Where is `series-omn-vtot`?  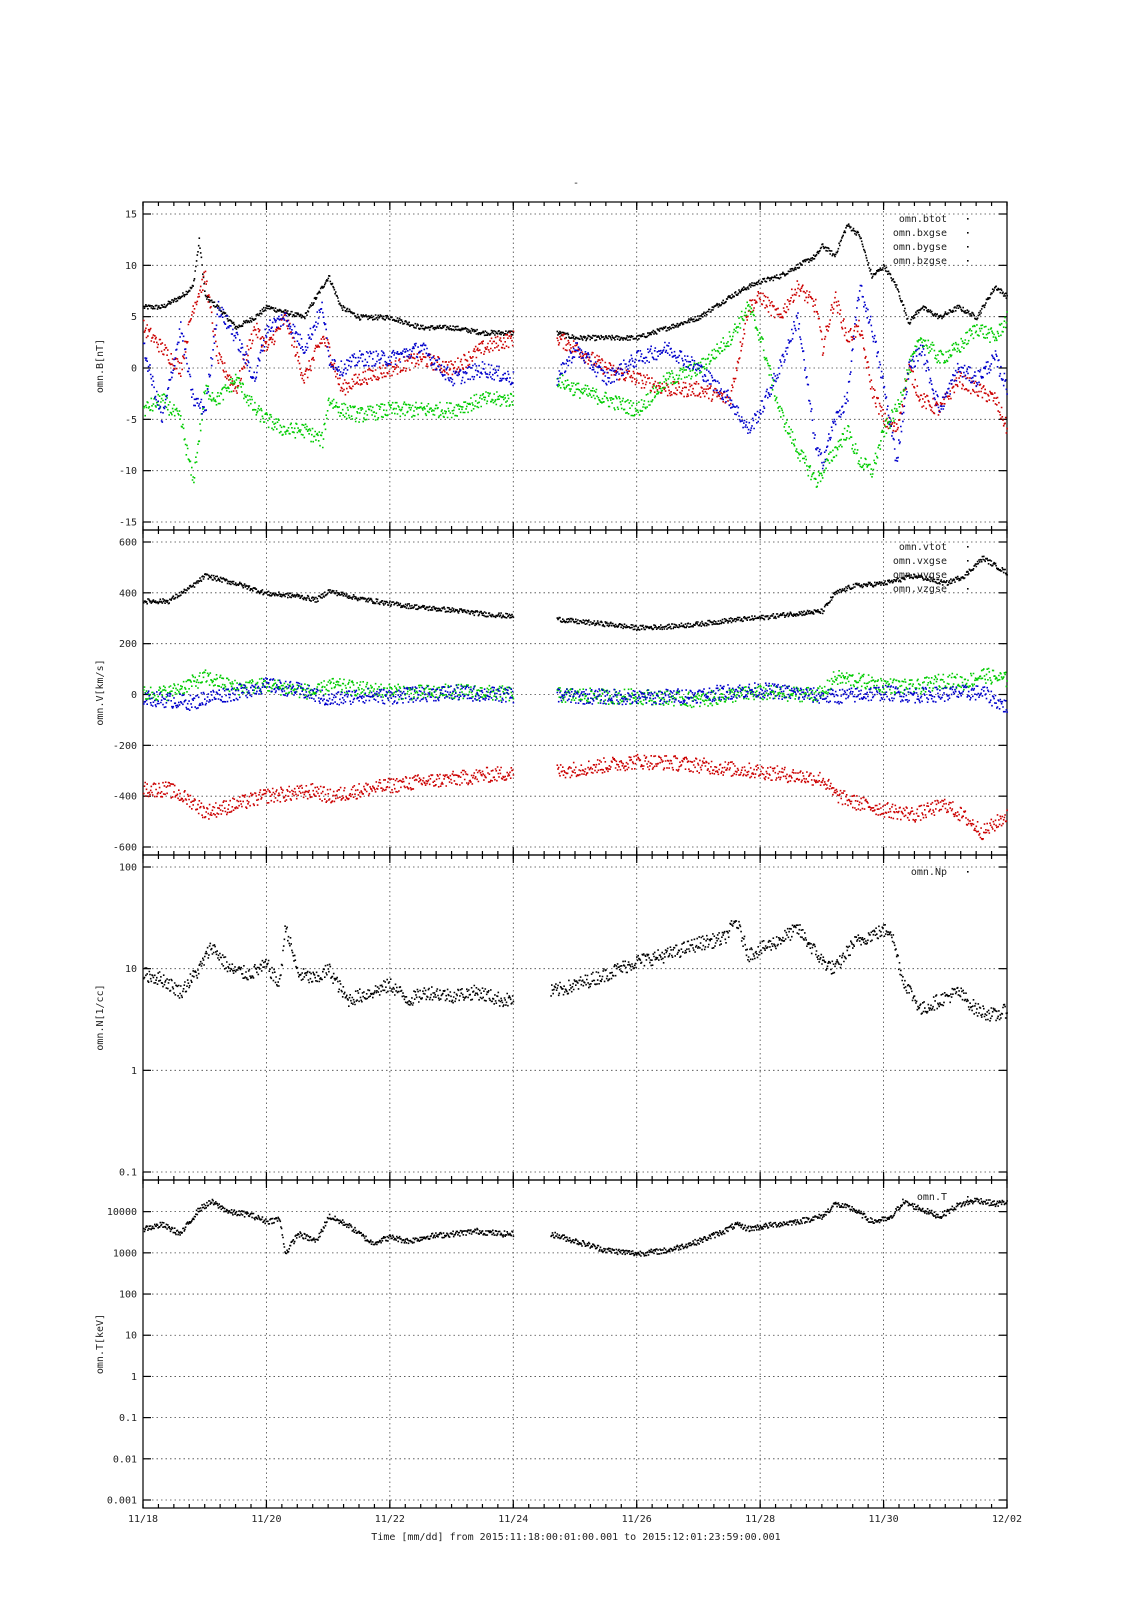 series-omn-vtot is located at coordinates (575, 593).